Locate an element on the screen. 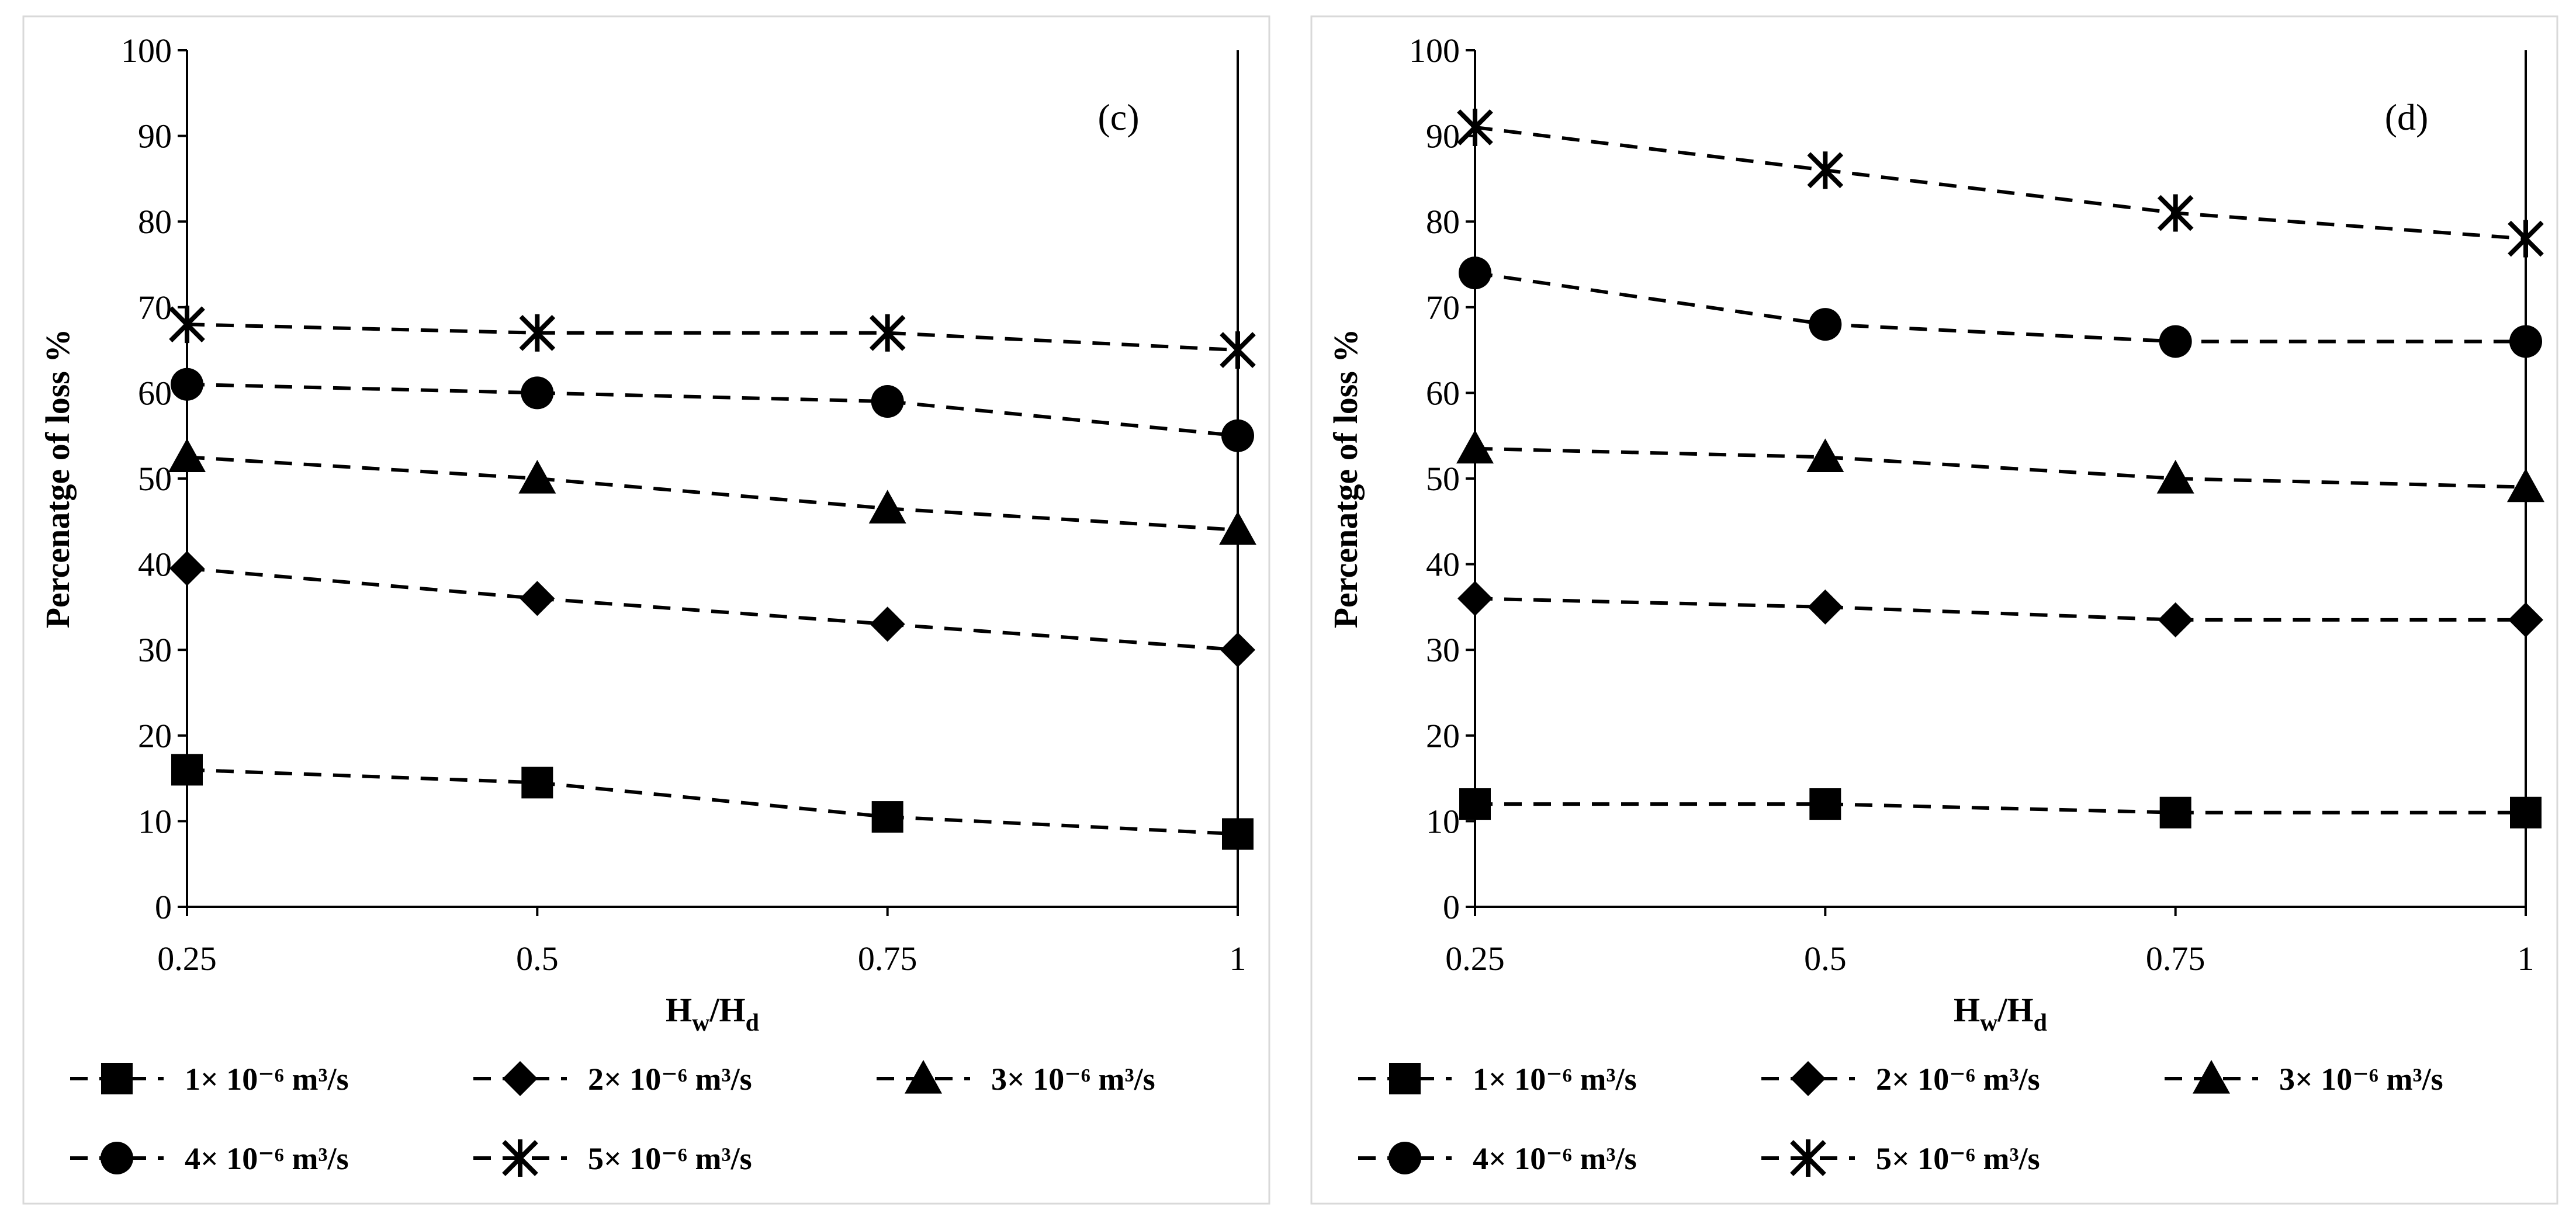 Image resolution: width=2576 pixels, height=1220 pixels. legend-entry: 4× 10⁻⁶ m³/s is located at coordinates (1498, 1159).